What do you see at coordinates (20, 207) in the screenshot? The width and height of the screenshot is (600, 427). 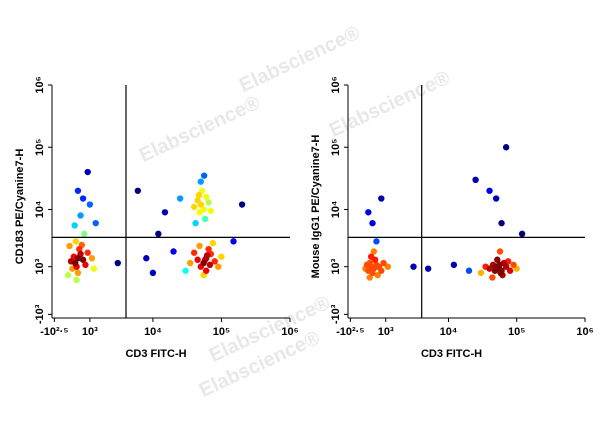 I see `y-axis-label: CD183 PE/Cyanine7-H` at bounding box center [20, 207].